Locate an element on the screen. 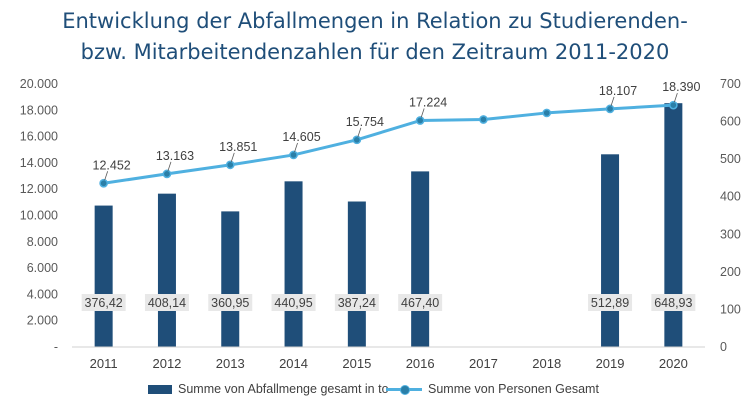 The image size is (750, 412). x-axis-tick-label: 2015 is located at coordinates (356, 363).